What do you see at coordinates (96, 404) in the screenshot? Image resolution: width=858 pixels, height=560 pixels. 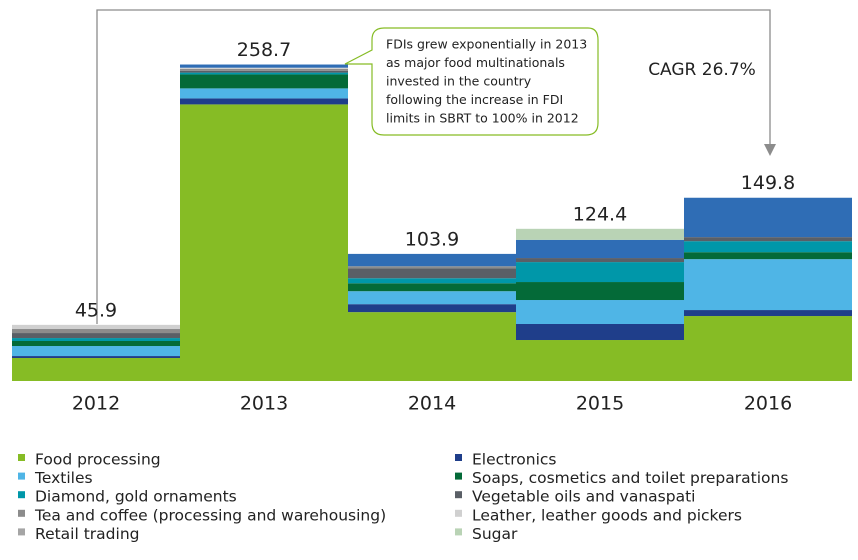 I see `x-tick-label: 2012` at bounding box center [96, 404].